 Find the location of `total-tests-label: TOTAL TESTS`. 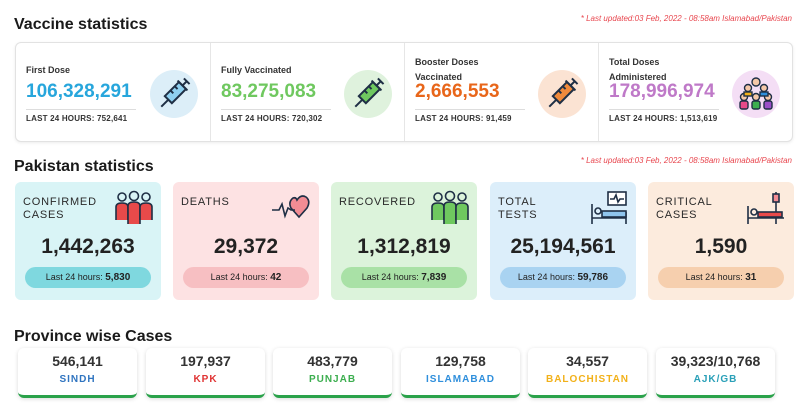

total-tests-label: TOTAL TESTS is located at coordinates (518, 208).